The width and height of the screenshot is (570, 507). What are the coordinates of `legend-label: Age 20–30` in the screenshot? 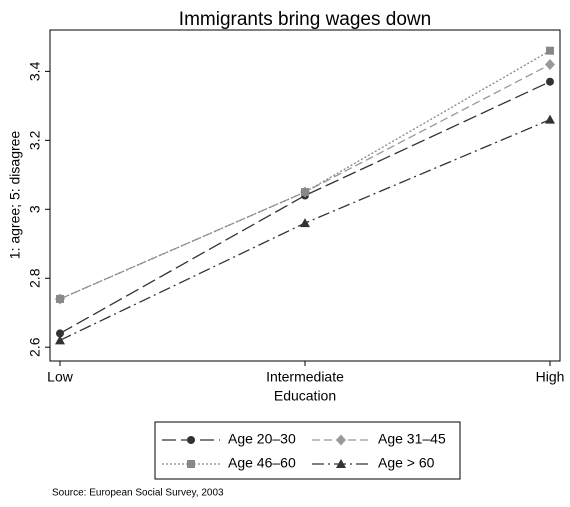 It's located at (262, 439).